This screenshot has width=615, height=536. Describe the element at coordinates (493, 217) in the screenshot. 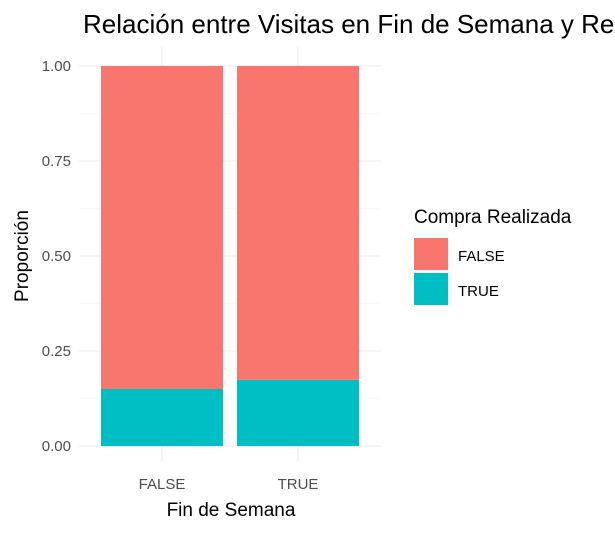

I see `legend-title: Compra Realizada` at that location.